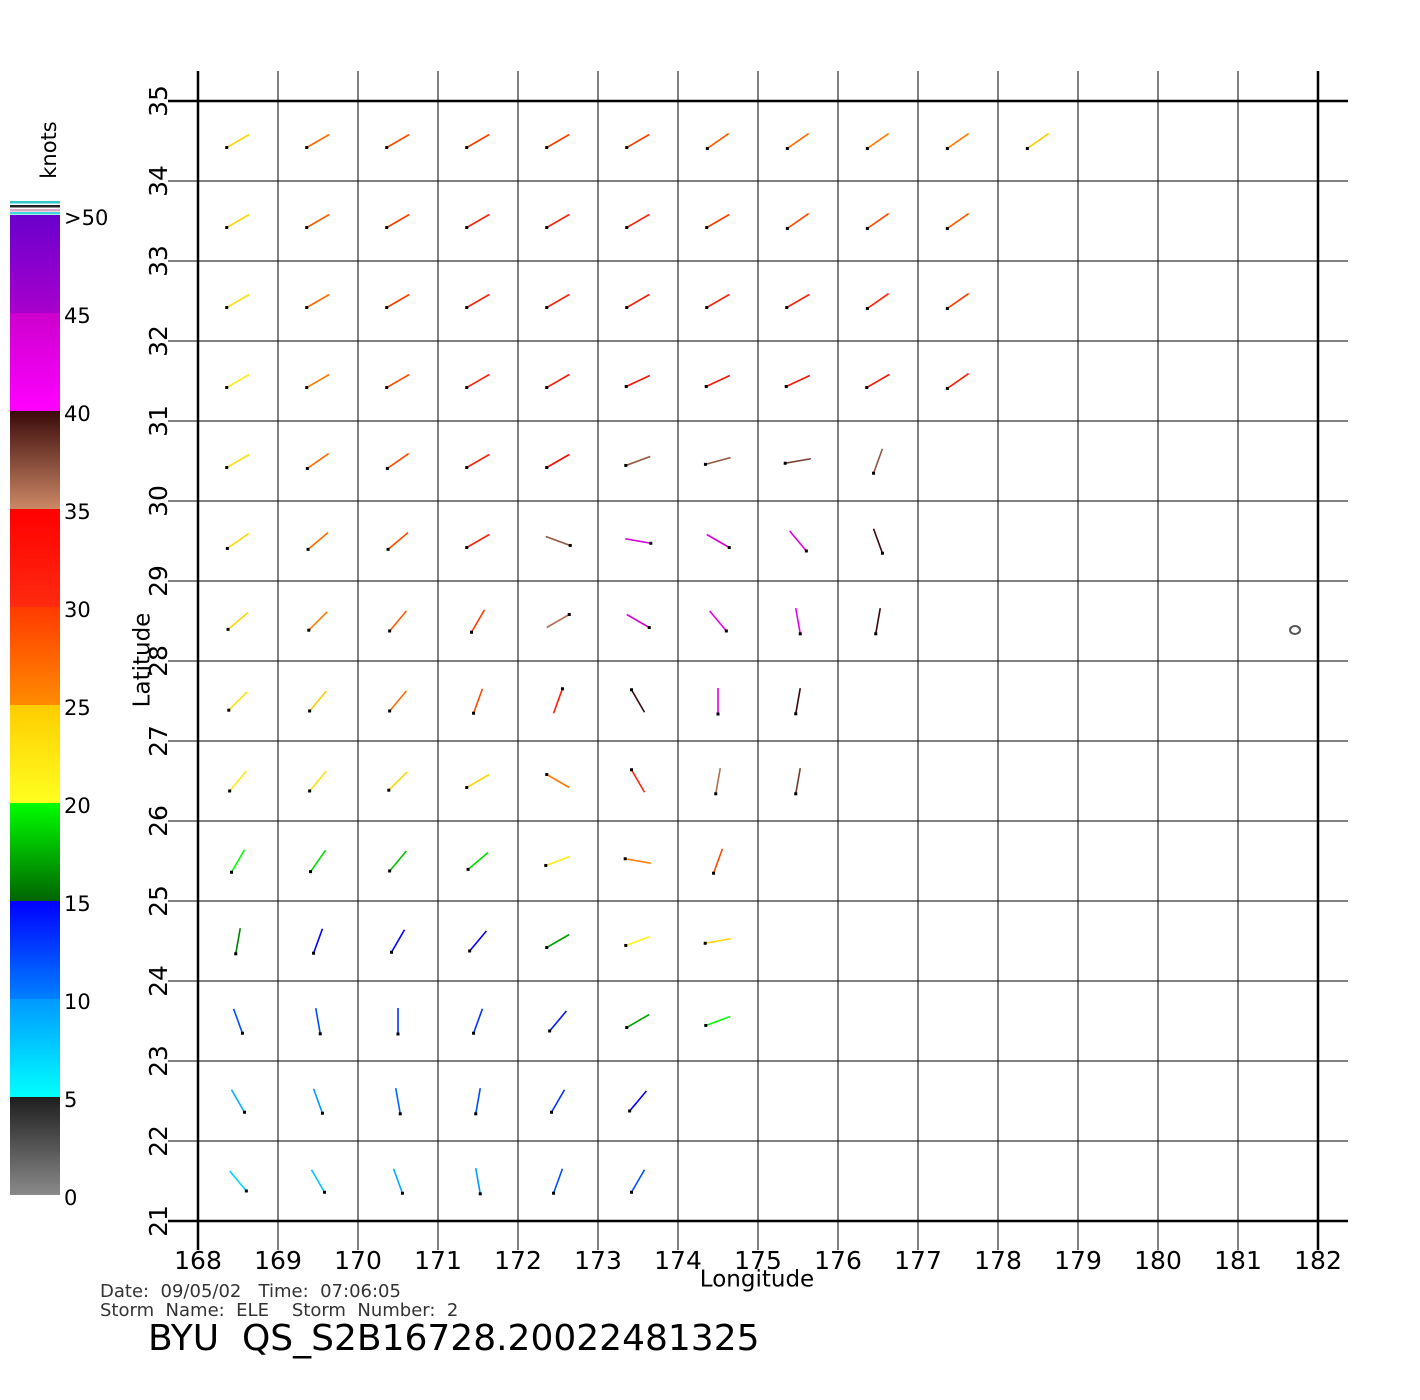  I want to click on y-tick-label: 26, so click(158, 821).